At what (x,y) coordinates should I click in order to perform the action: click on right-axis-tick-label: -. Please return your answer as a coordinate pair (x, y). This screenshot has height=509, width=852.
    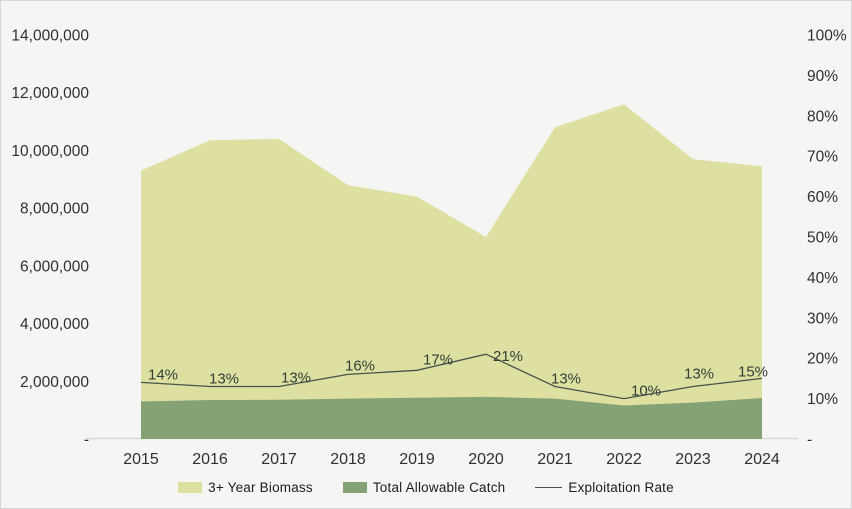
    Looking at the image, I should click on (809, 440).